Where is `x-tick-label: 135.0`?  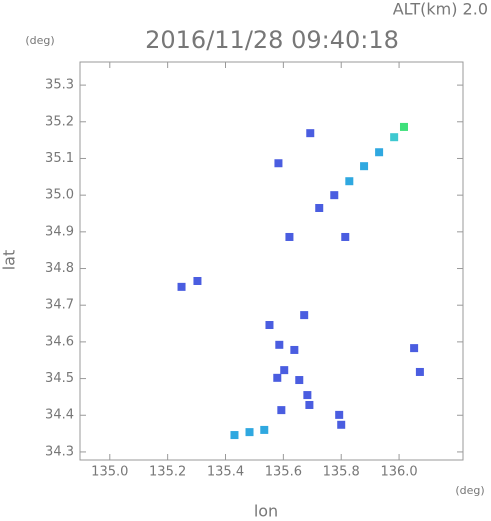 x-tick-label: 135.0 is located at coordinates (109, 472).